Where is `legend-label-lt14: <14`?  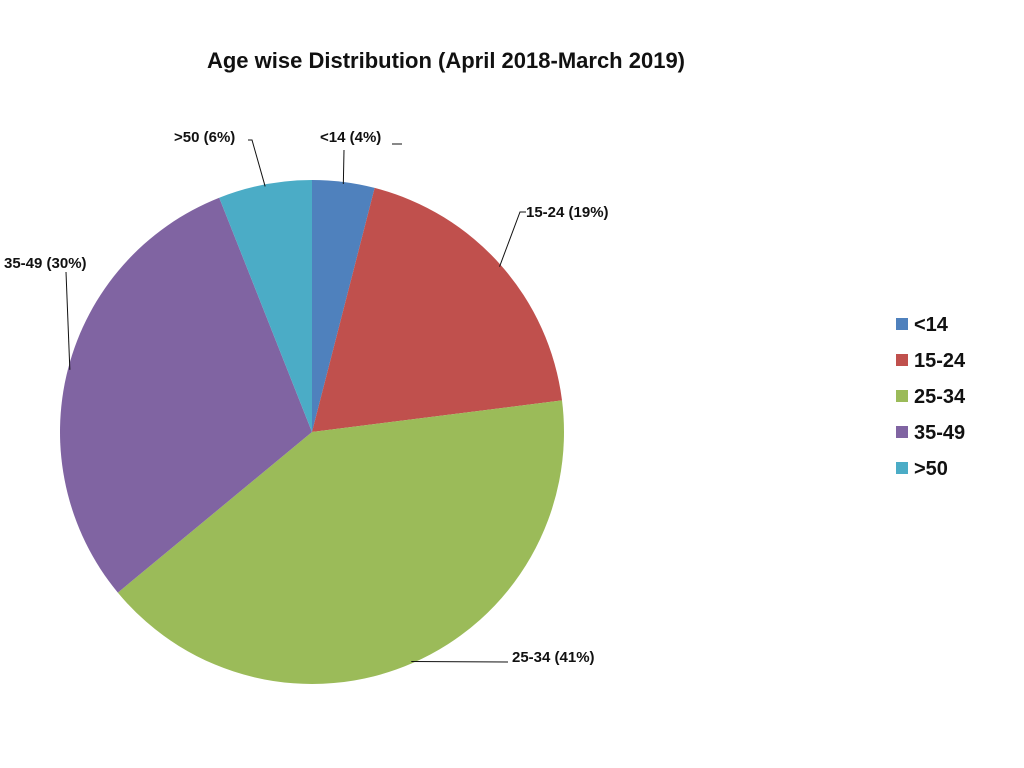 legend-label-lt14: <14 is located at coordinates (931, 325).